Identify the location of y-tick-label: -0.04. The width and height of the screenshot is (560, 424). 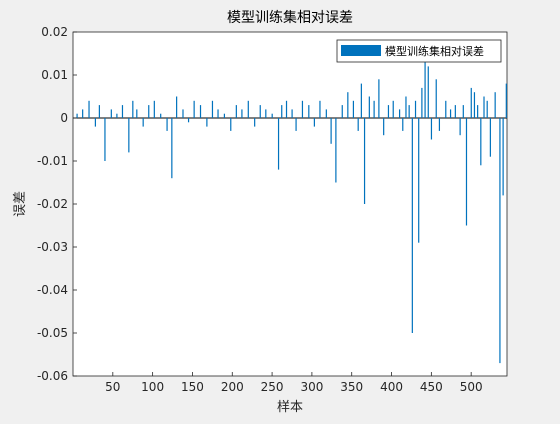
(52, 290).